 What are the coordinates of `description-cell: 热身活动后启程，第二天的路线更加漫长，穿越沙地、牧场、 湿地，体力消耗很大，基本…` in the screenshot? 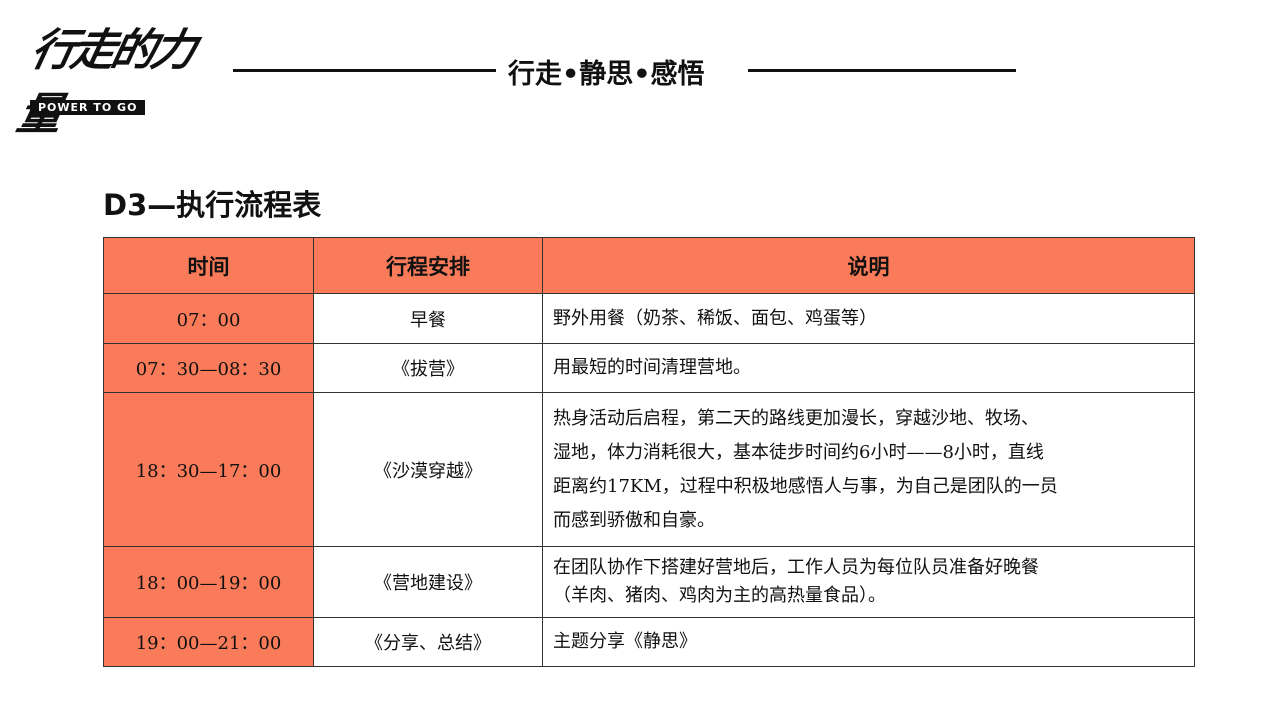 It's located at (868, 469).